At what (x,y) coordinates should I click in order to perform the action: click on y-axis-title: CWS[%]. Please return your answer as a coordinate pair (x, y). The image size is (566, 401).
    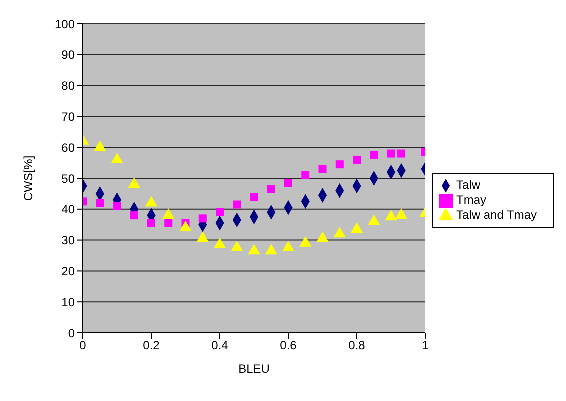
    Looking at the image, I should click on (28, 179).